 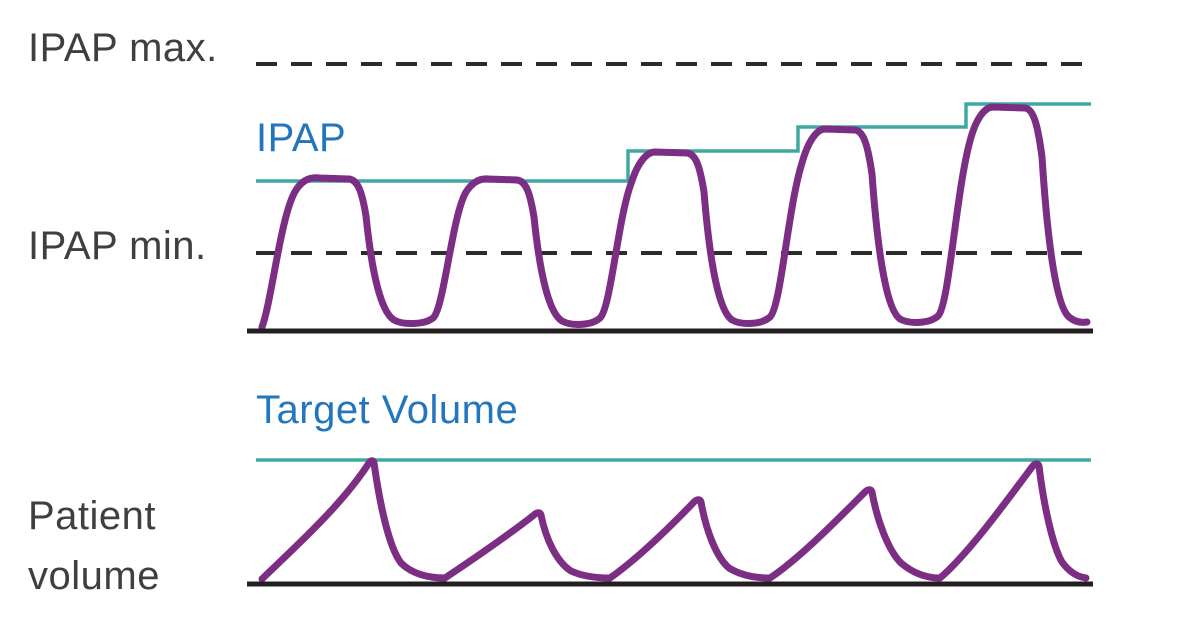 What do you see at coordinates (94, 576) in the screenshot?
I see `patient-volume-label-line2: volume` at bounding box center [94, 576].